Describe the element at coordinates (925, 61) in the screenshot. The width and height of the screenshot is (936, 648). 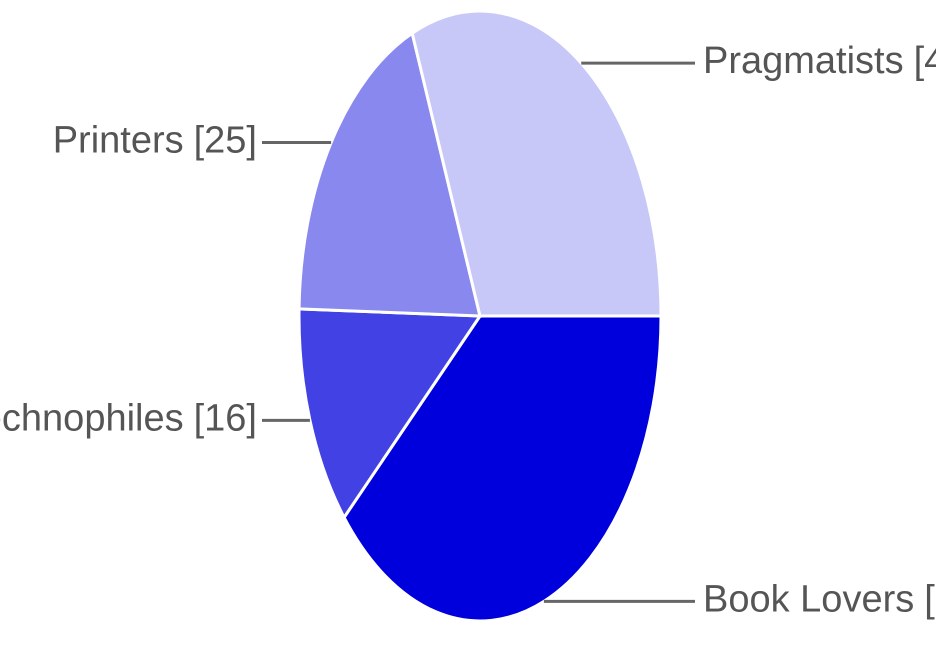
I see `slice-label-value: [42]` at that location.